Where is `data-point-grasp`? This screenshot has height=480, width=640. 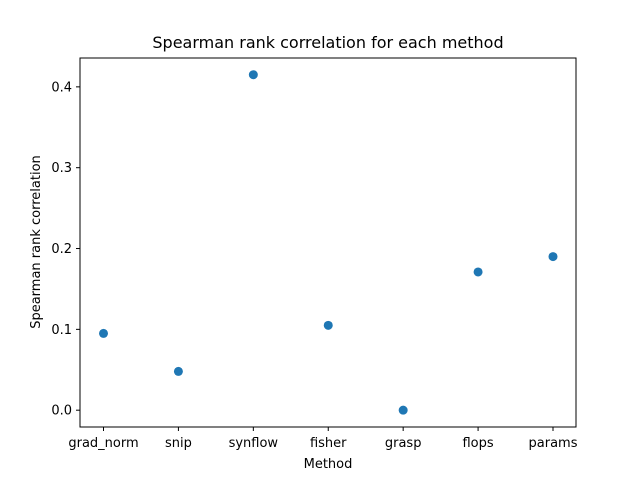
data-point-grasp is located at coordinates (403, 410).